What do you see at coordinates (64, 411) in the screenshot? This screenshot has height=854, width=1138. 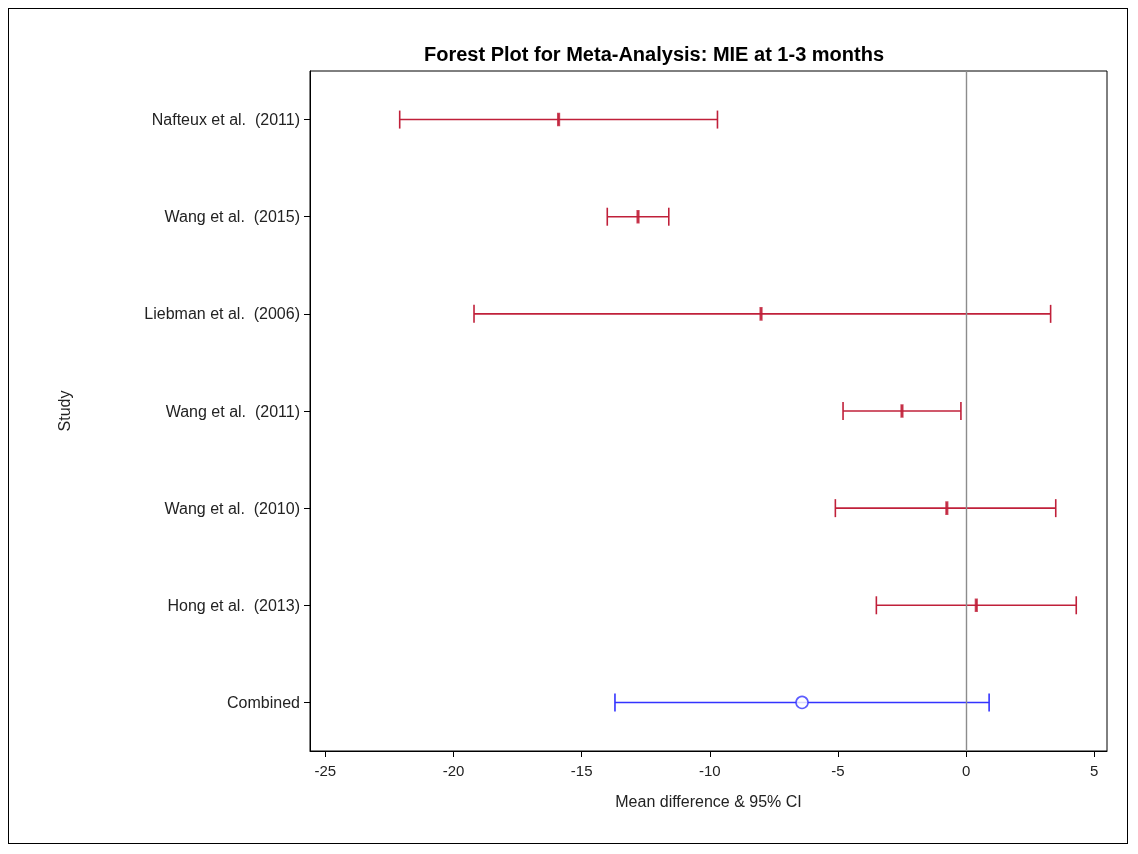 I see `y-axis-title: Study` at bounding box center [64, 411].